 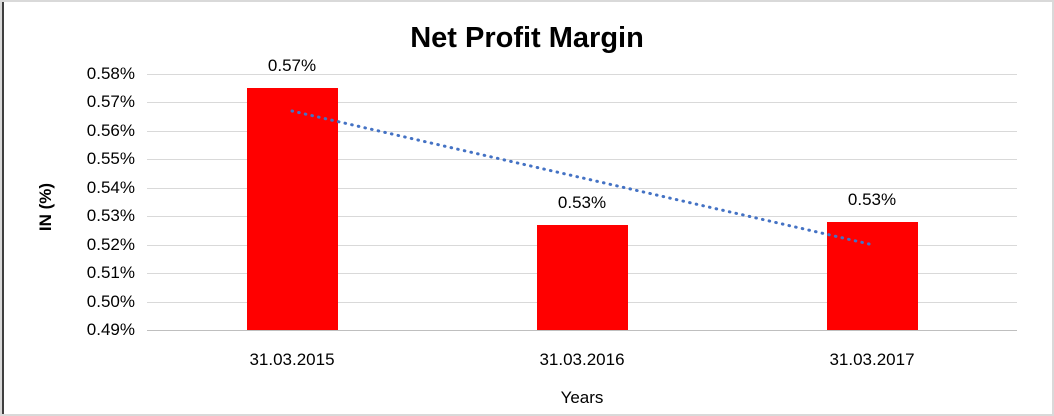 I want to click on y-tick-label: 0.49%, so click(x=110, y=329).